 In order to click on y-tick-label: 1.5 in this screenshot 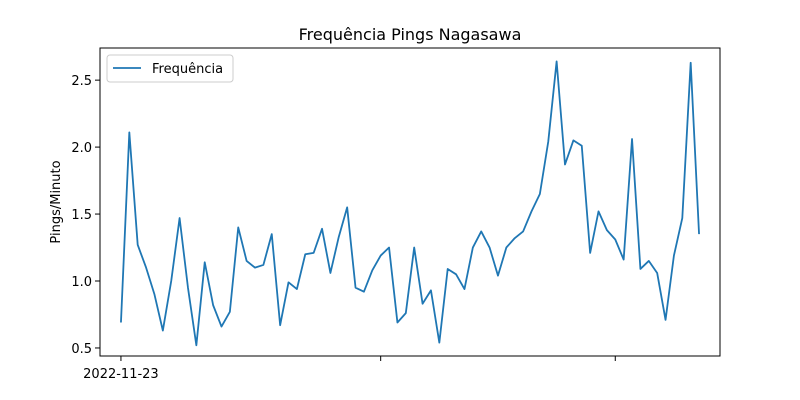, I will do `click(81, 215)`.